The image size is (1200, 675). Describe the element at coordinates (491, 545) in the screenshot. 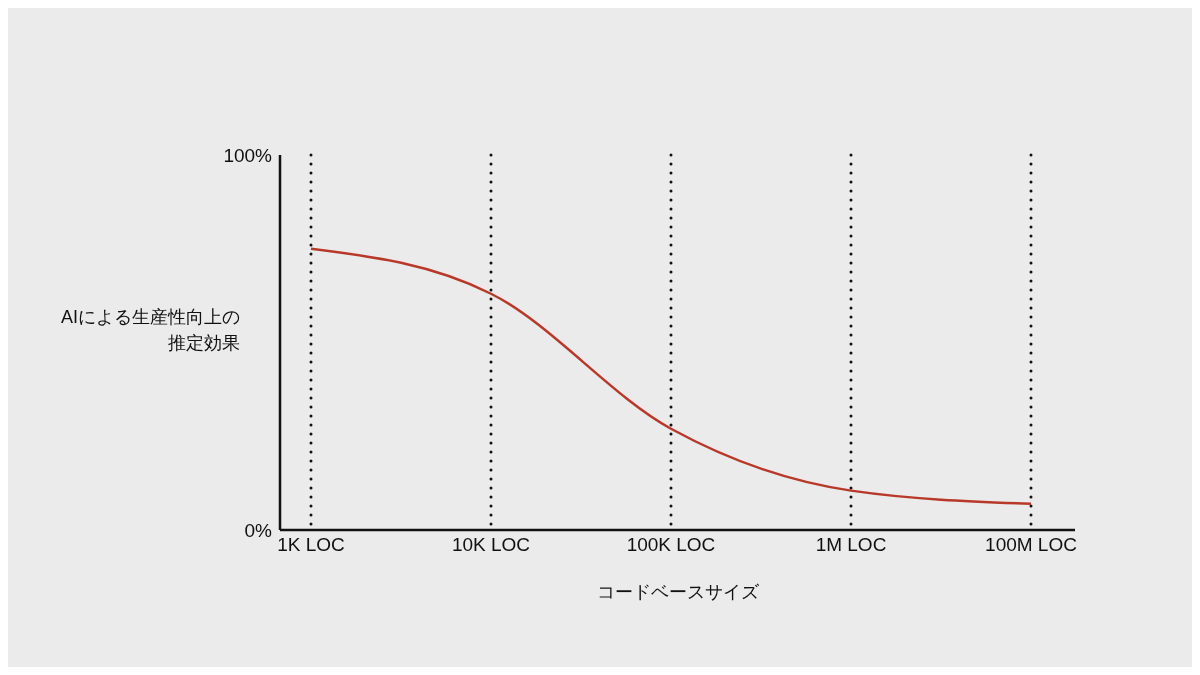

I see `x-tick-label: 10K LOC` at that location.